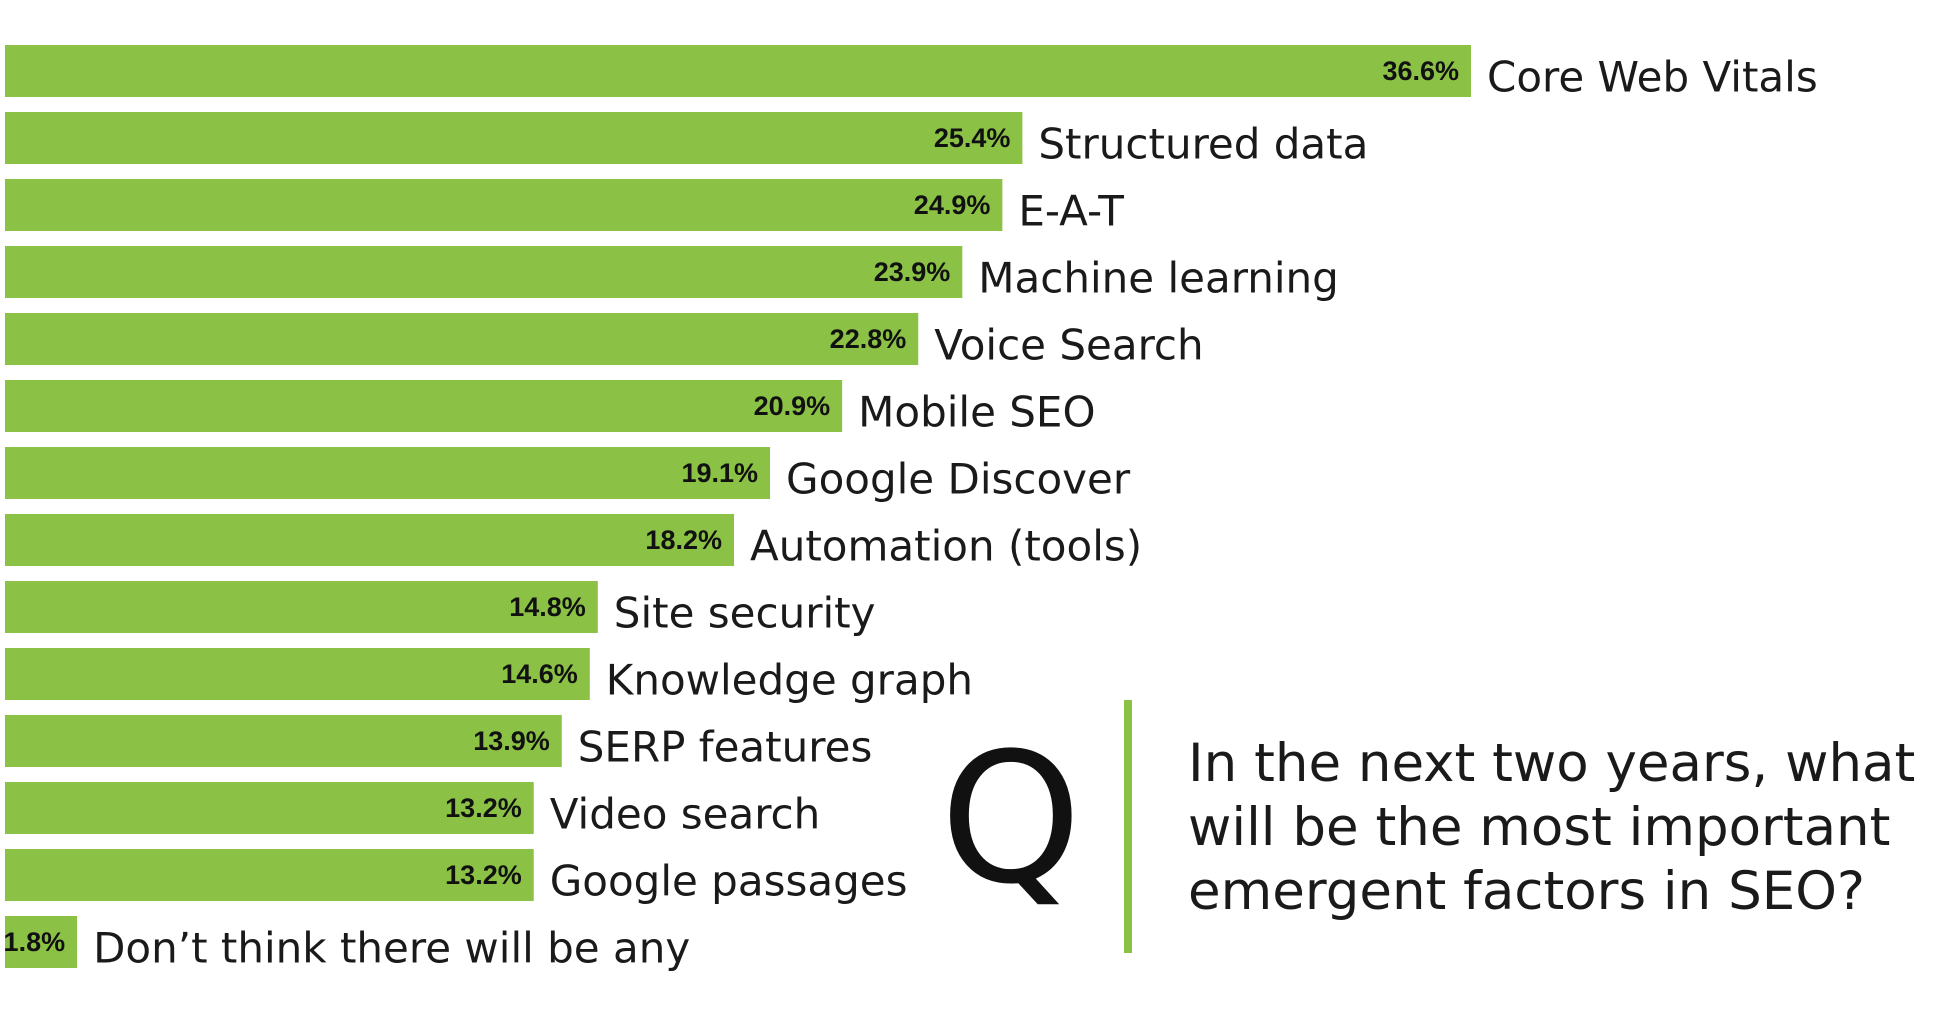 The image size is (1948, 1014). Describe the element at coordinates (683, 540) in the screenshot. I see `bar-value-label: 18.2%` at that location.